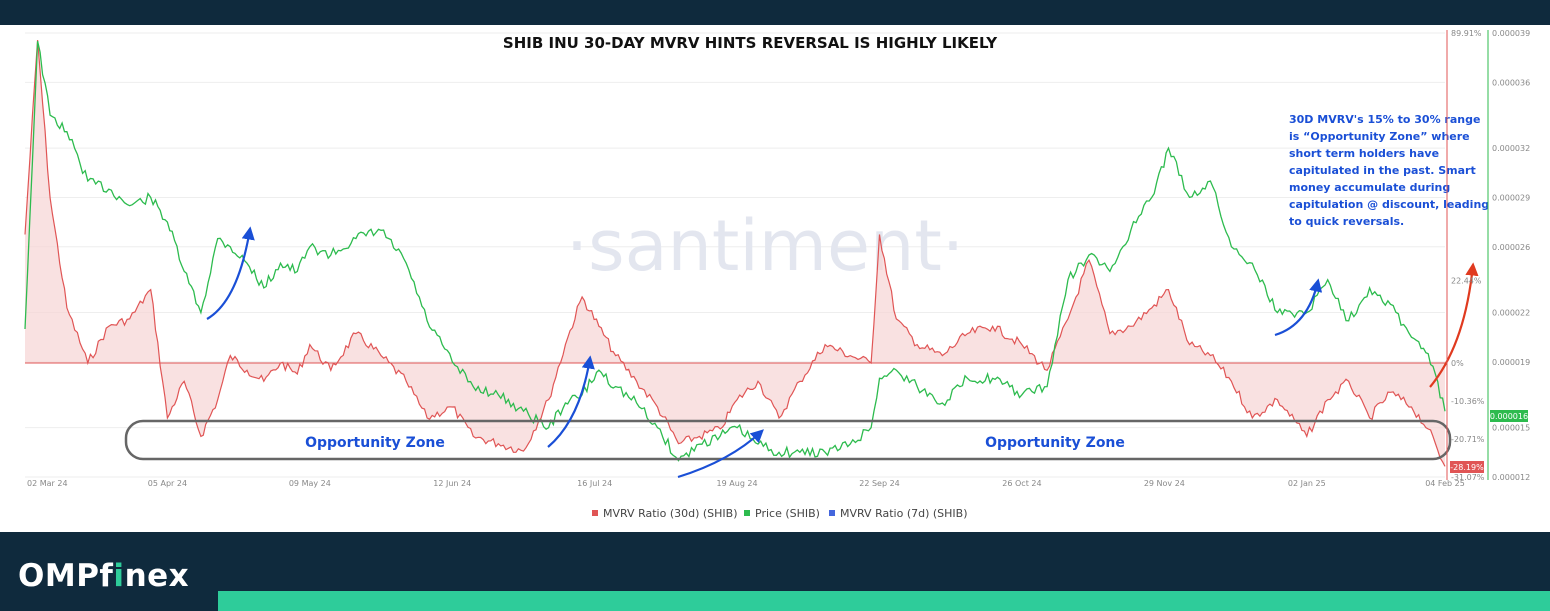 This screenshot has height=611, width=1550. What do you see at coordinates (571, 401) in the screenshot?
I see `reversal-arrow-jul` at bounding box center [571, 401].